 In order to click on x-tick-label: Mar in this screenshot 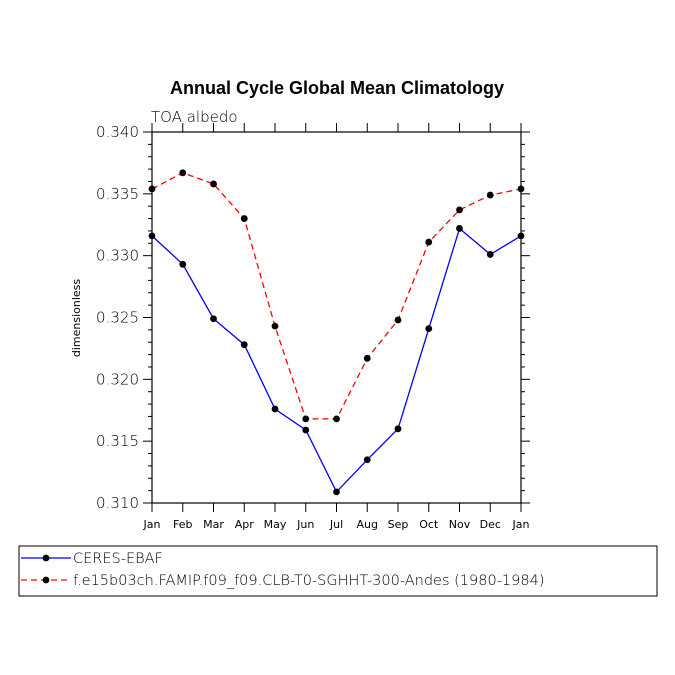, I will do `click(213, 524)`.